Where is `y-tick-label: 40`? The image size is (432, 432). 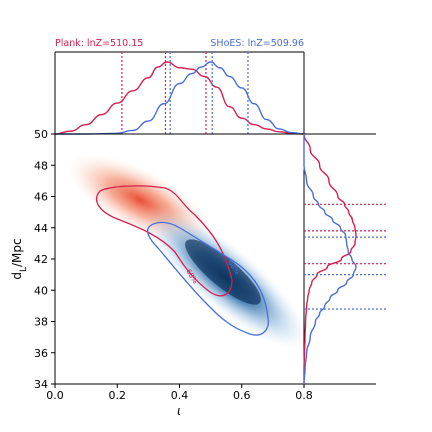 y-tick-label: 40 is located at coordinates (41, 290).